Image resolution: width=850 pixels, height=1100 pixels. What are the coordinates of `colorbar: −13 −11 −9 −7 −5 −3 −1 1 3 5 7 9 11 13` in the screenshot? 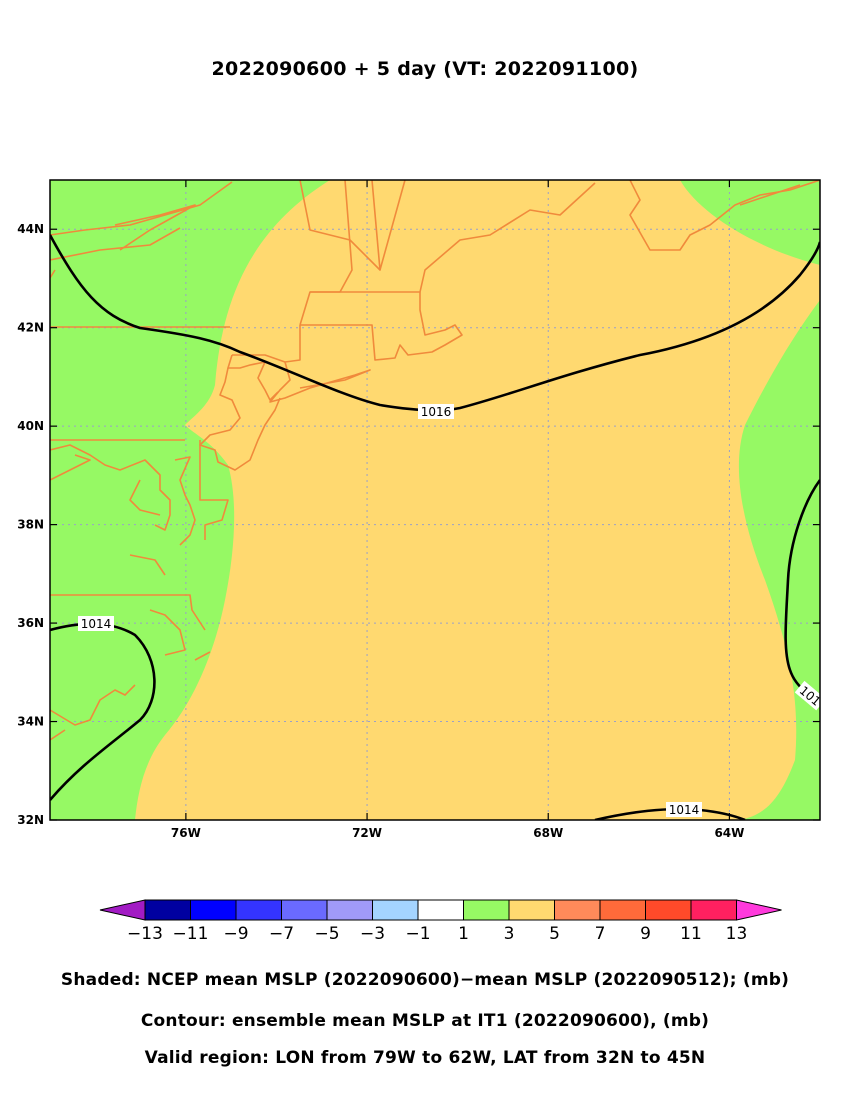 It's located at (440, 921).